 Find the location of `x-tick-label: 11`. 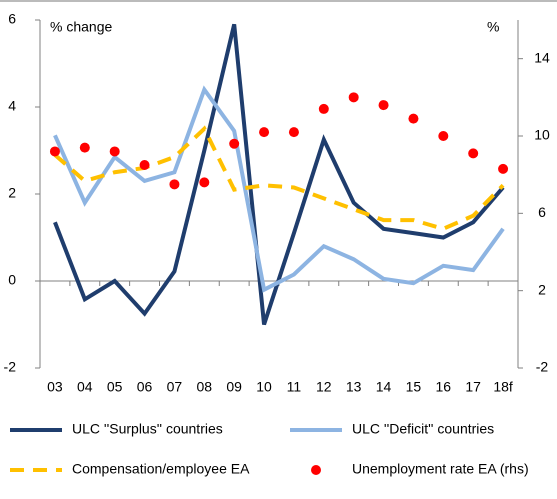

x-tick-label: 11 is located at coordinates (294, 387).